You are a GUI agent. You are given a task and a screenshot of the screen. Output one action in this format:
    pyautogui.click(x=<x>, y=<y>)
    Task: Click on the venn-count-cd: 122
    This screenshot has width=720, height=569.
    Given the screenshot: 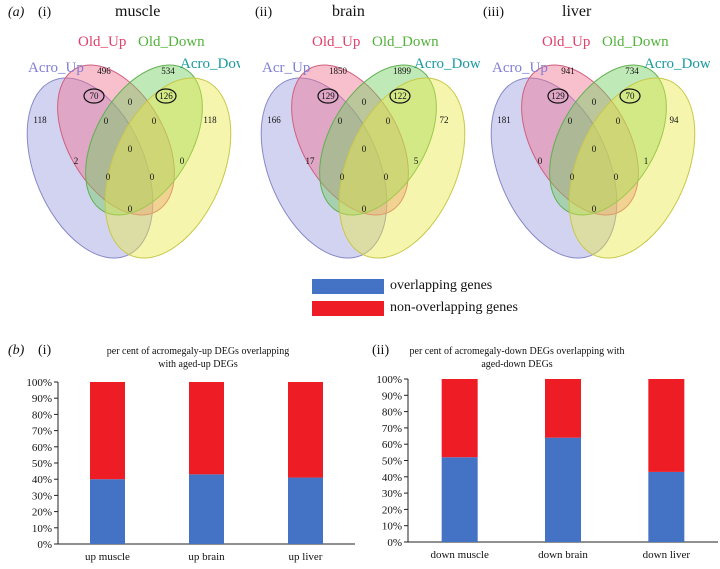 What is the action you would take?
    pyautogui.click(x=400, y=96)
    